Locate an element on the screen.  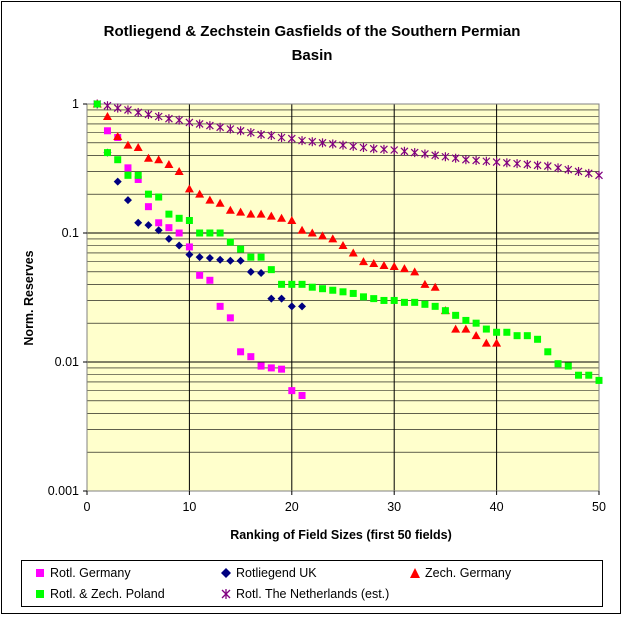
legend-label: Rotl. Germany is located at coordinates (90, 573).